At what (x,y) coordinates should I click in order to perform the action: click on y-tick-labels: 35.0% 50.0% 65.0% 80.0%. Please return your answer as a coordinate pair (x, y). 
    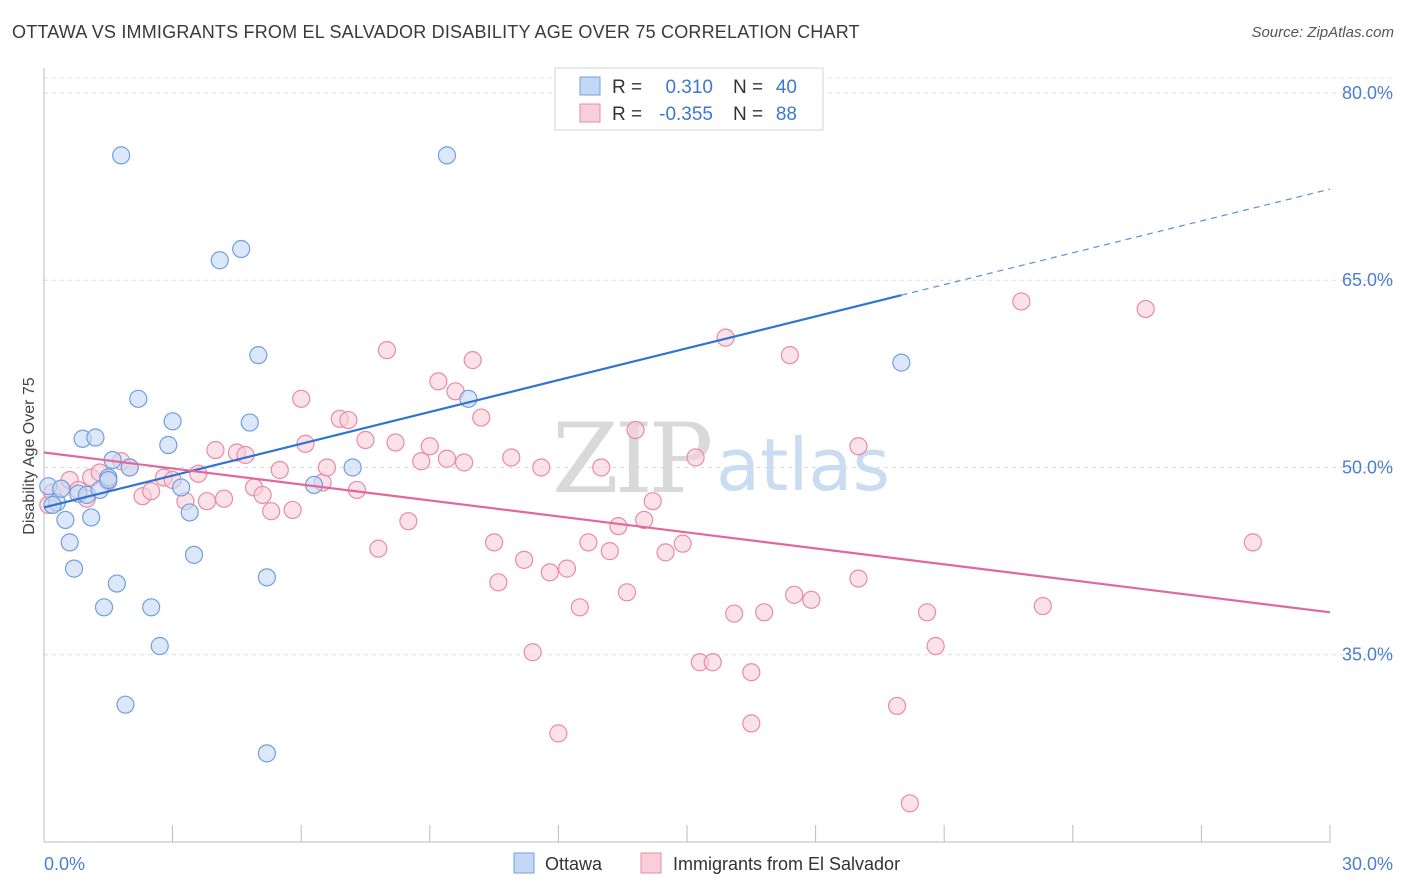
    Looking at the image, I should click on (1367, 374).